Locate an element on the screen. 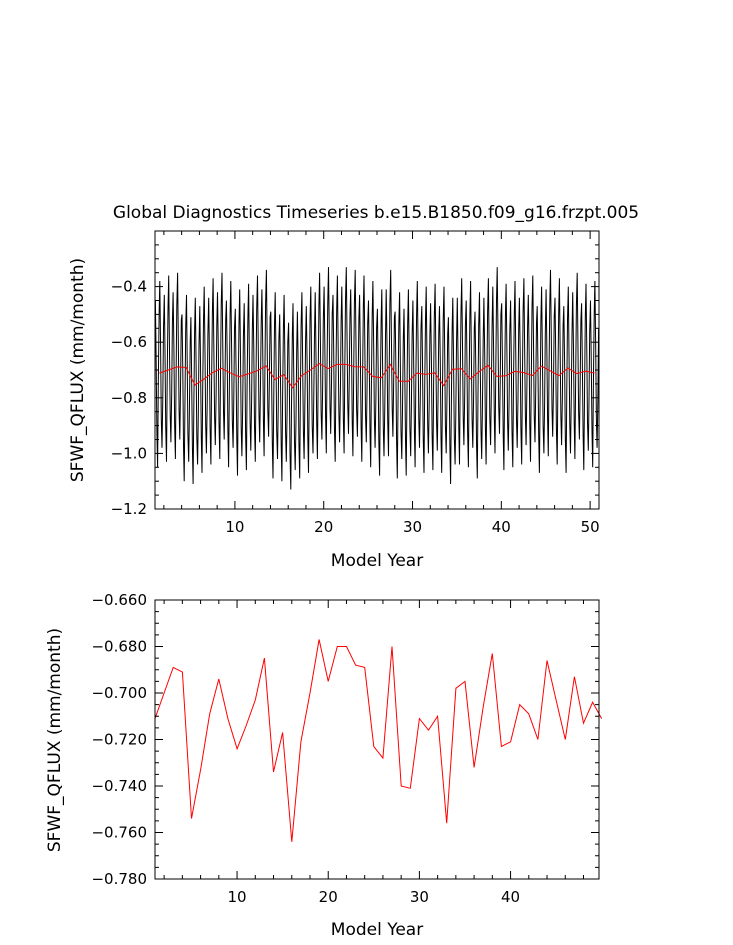 The height and width of the screenshot is (945, 733). x-tick-label: 50 is located at coordinates (590, 527).